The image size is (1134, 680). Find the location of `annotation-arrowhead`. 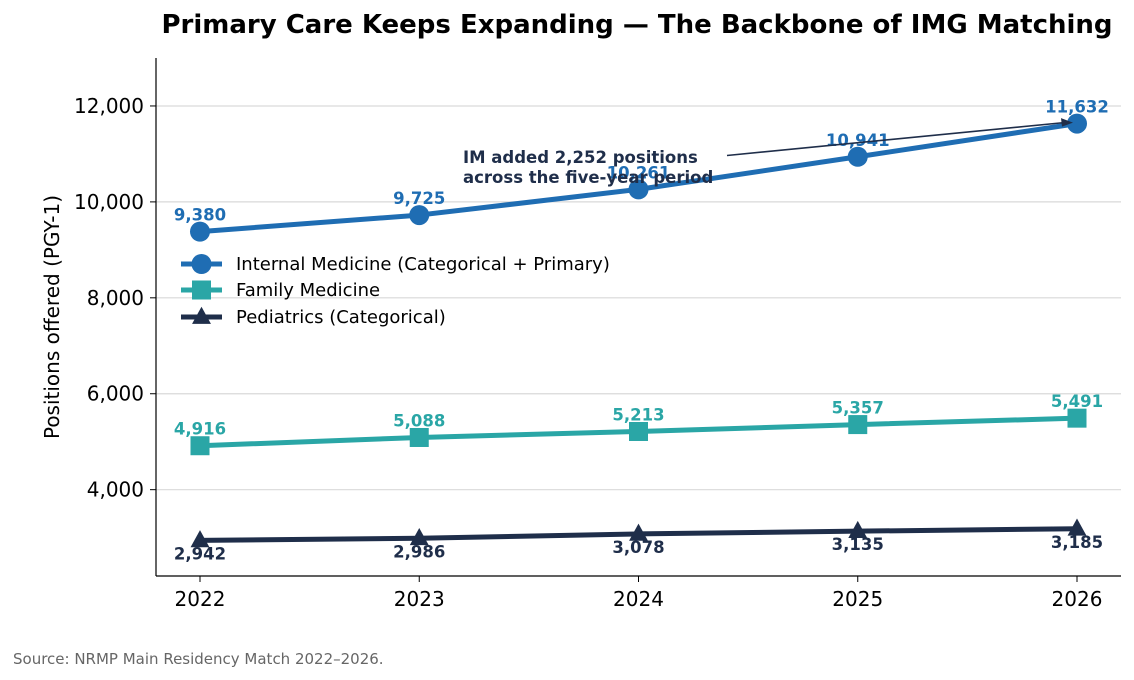

annotation-arrowhead is located at coordinates (1067, 122).